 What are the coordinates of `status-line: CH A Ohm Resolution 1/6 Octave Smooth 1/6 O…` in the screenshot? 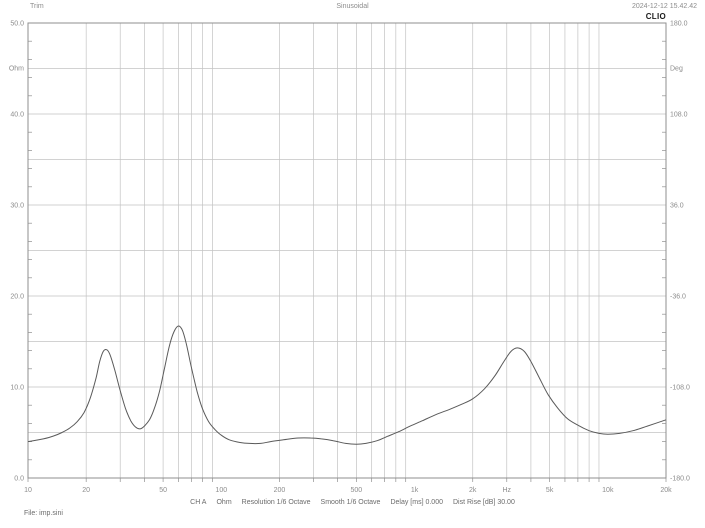 It's located at (352, 502).